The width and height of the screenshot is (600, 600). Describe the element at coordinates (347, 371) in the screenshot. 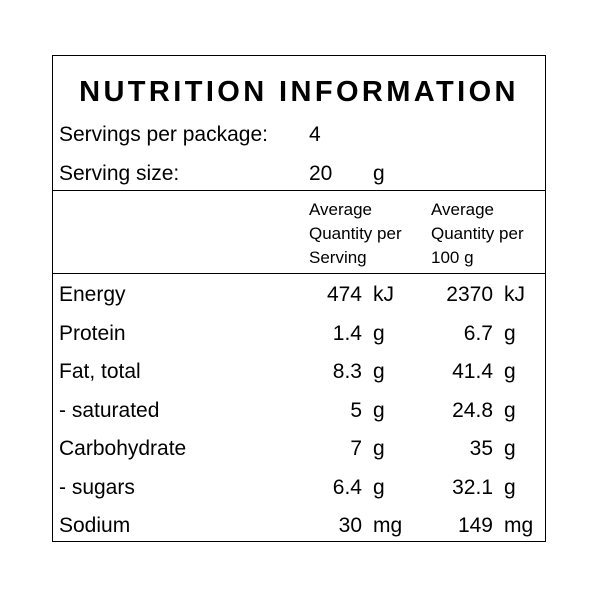

I see `serving-value: 8.3` at that location.